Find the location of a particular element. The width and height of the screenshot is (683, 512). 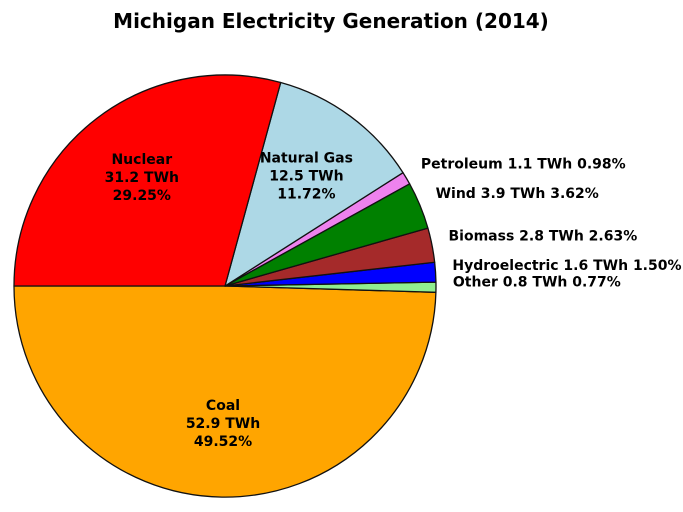

slice-label-wind: Wind 3.9 TWh 3.62% is located at coordinates (517, 194).